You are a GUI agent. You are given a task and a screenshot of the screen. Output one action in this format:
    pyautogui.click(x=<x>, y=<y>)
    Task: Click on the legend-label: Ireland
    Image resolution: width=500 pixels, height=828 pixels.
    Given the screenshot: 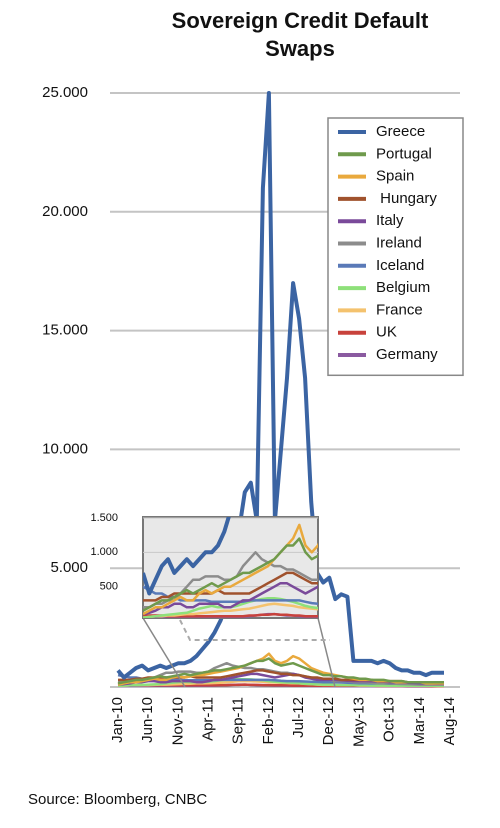 What is the action you would take?
    pyautogui.click(x=399, y=242)
    